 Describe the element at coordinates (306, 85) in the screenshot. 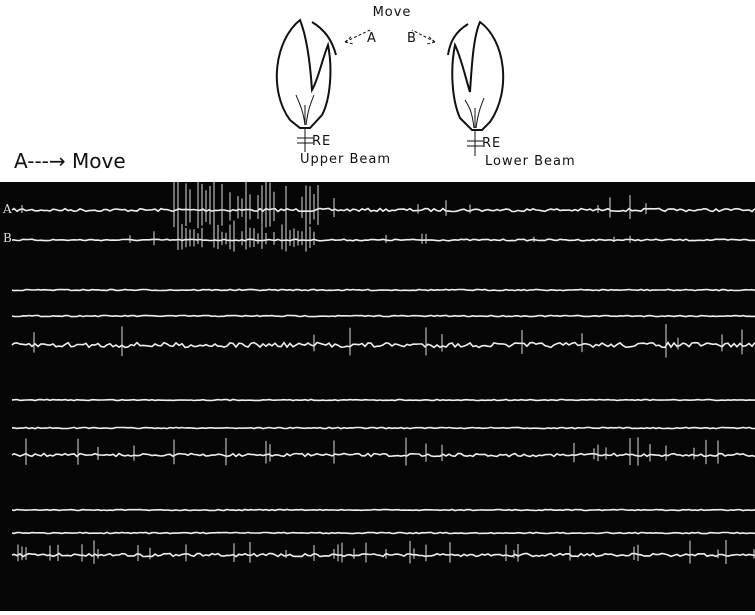

I see `left-claw-diagram` at that location.